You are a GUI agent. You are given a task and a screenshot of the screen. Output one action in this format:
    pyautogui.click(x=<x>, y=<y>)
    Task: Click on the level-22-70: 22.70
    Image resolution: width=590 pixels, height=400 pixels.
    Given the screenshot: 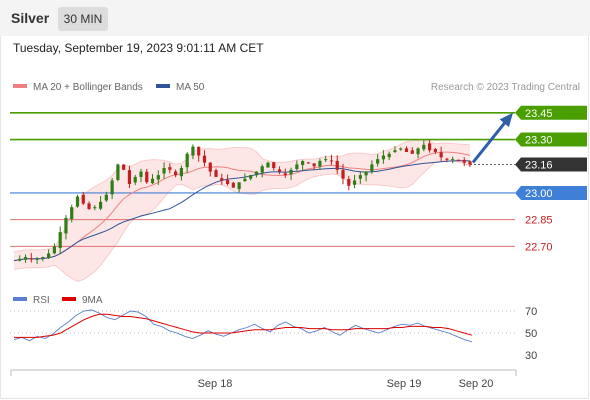 What is the action you would take?
    pyautogui.click(x=281, y=247)
    